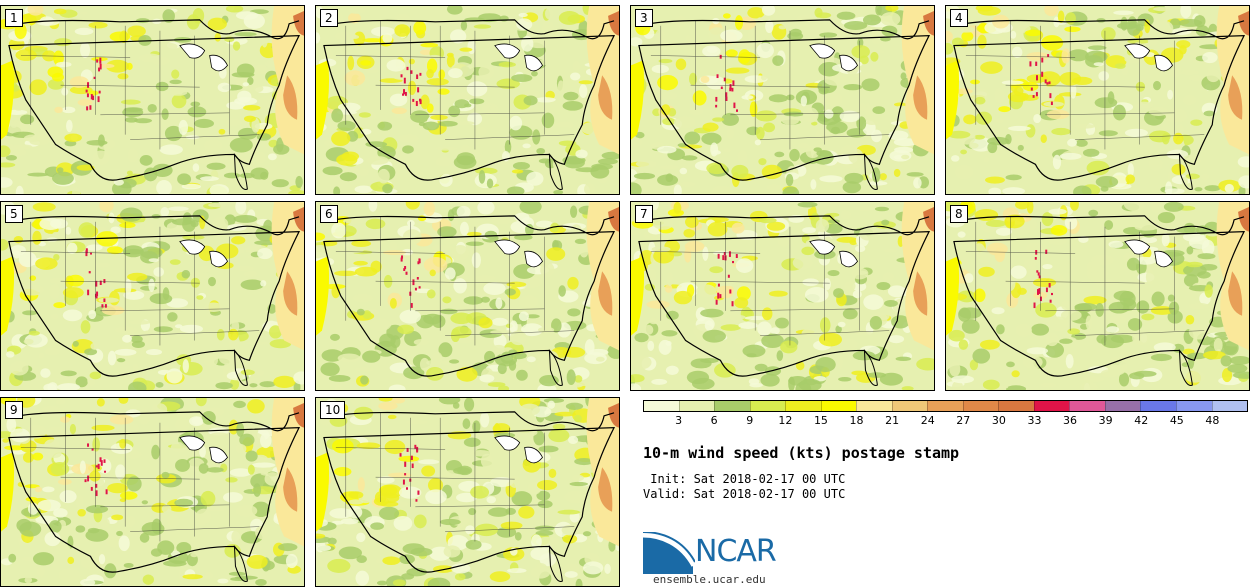  I want to click on colorbar-tick-label: 18, so click(856, 420).